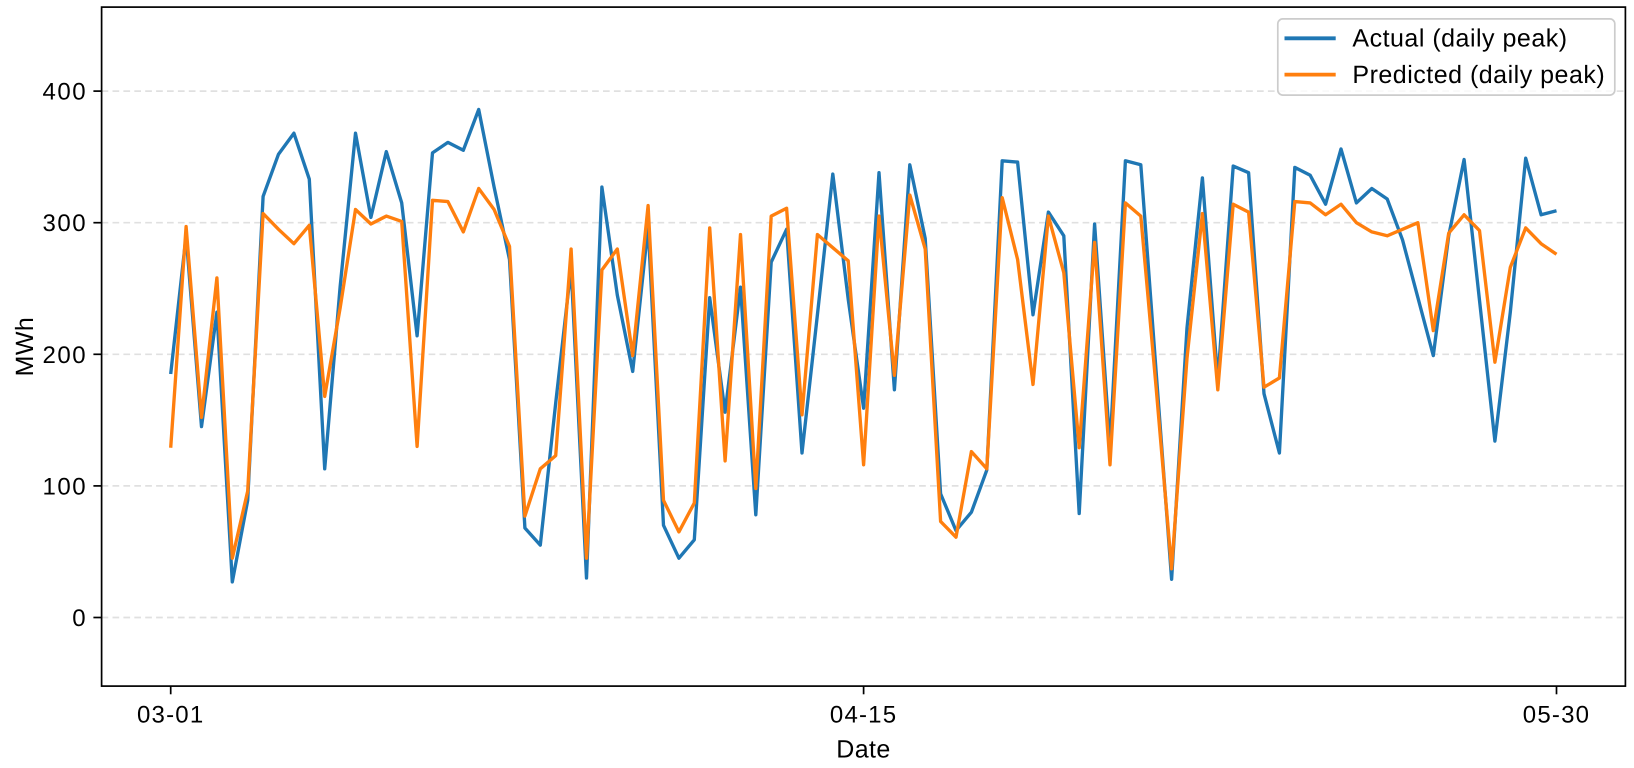 Image resolution: width=1634 pixels, height=768 pixels. What do you see at coordinates (1556, 715) in the screenshot?
I see `svg-text: 05-30` at bounding box center [1556, 715].